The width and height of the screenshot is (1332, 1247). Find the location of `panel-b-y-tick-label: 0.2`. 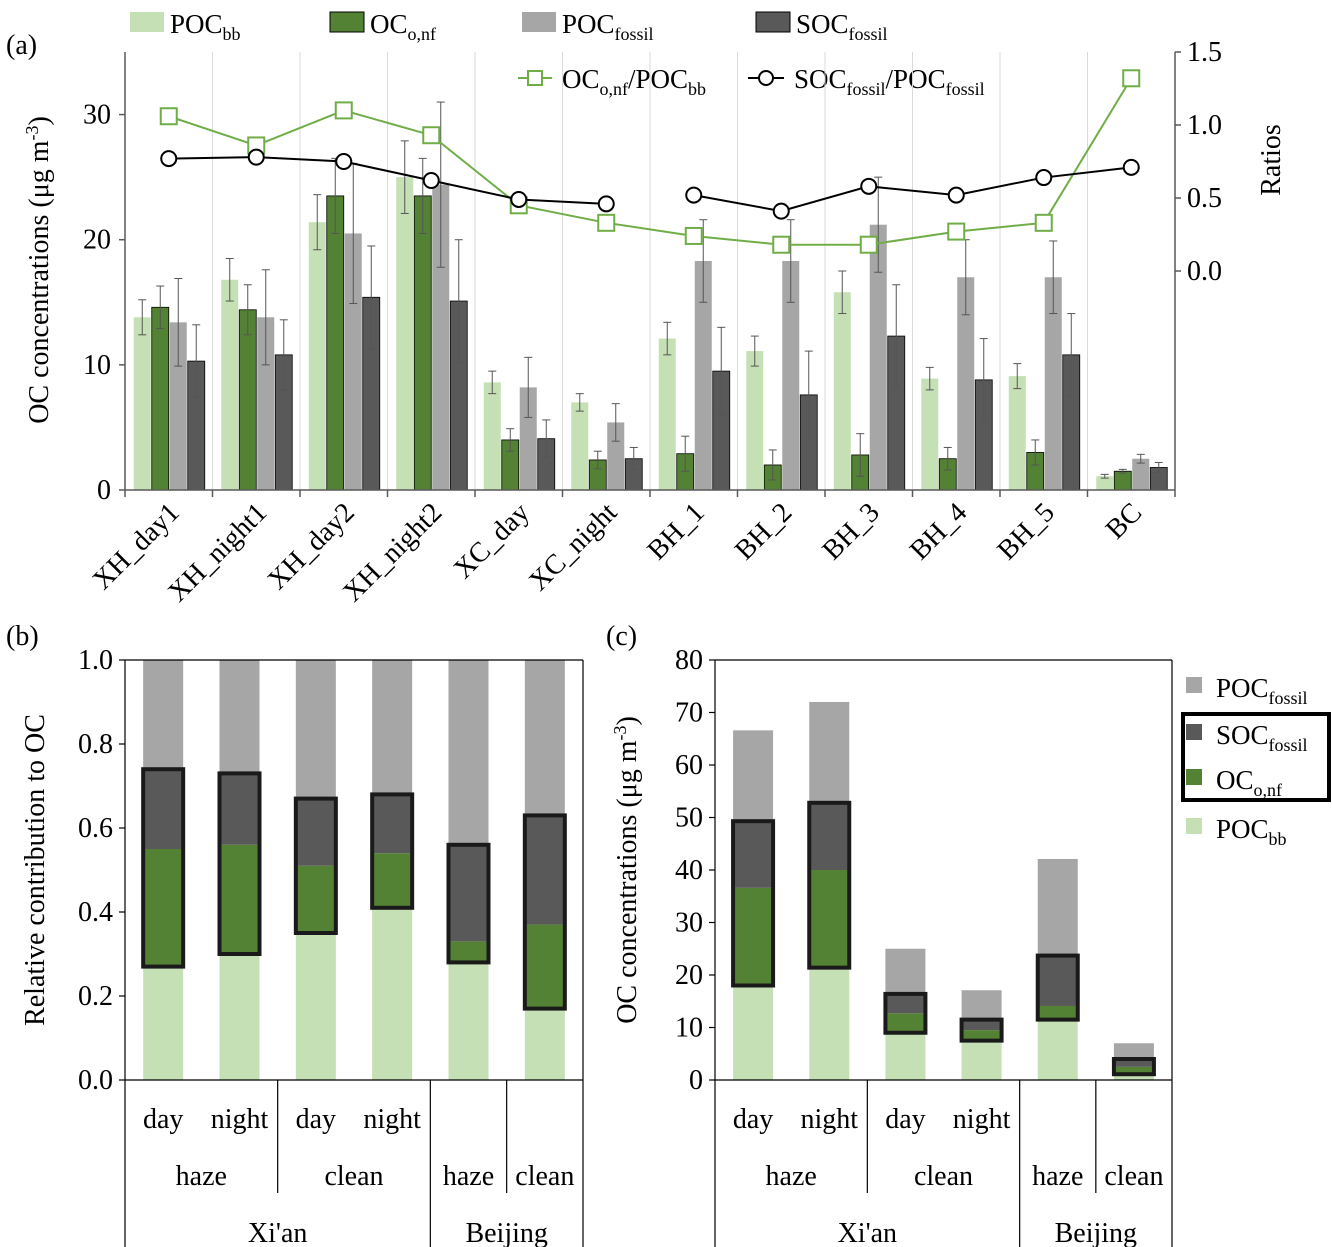

panel-b-y-tick-label: 0.2 is located at coordinates (95, 996).